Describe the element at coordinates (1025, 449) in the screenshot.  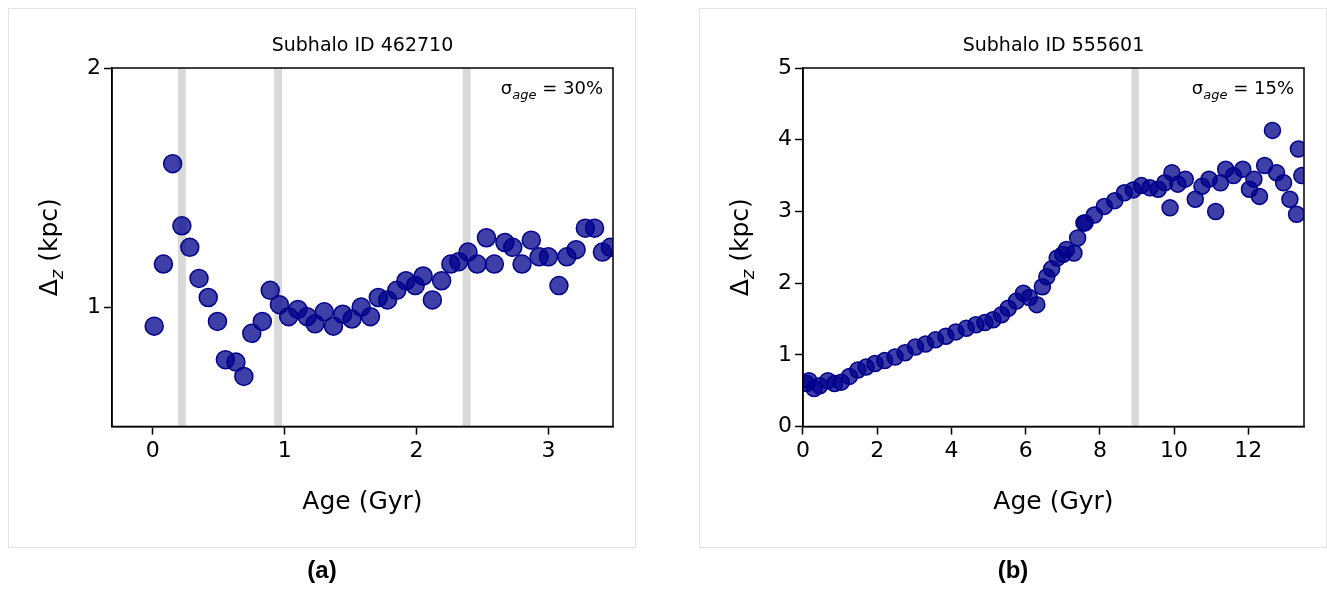
I see `x-tick-label: 6` at that location.